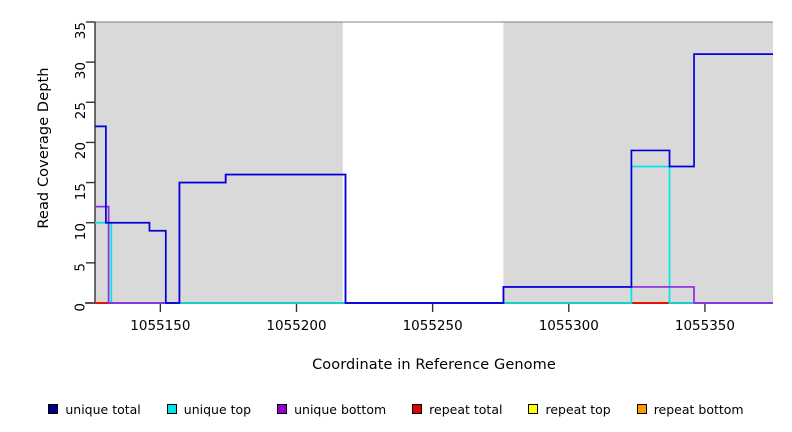 The image size is (792, 432). What do you see at coordinates (81, 31) in the screenshot?
I see `y-tick-label: 35` at bounding box center [81, 31].